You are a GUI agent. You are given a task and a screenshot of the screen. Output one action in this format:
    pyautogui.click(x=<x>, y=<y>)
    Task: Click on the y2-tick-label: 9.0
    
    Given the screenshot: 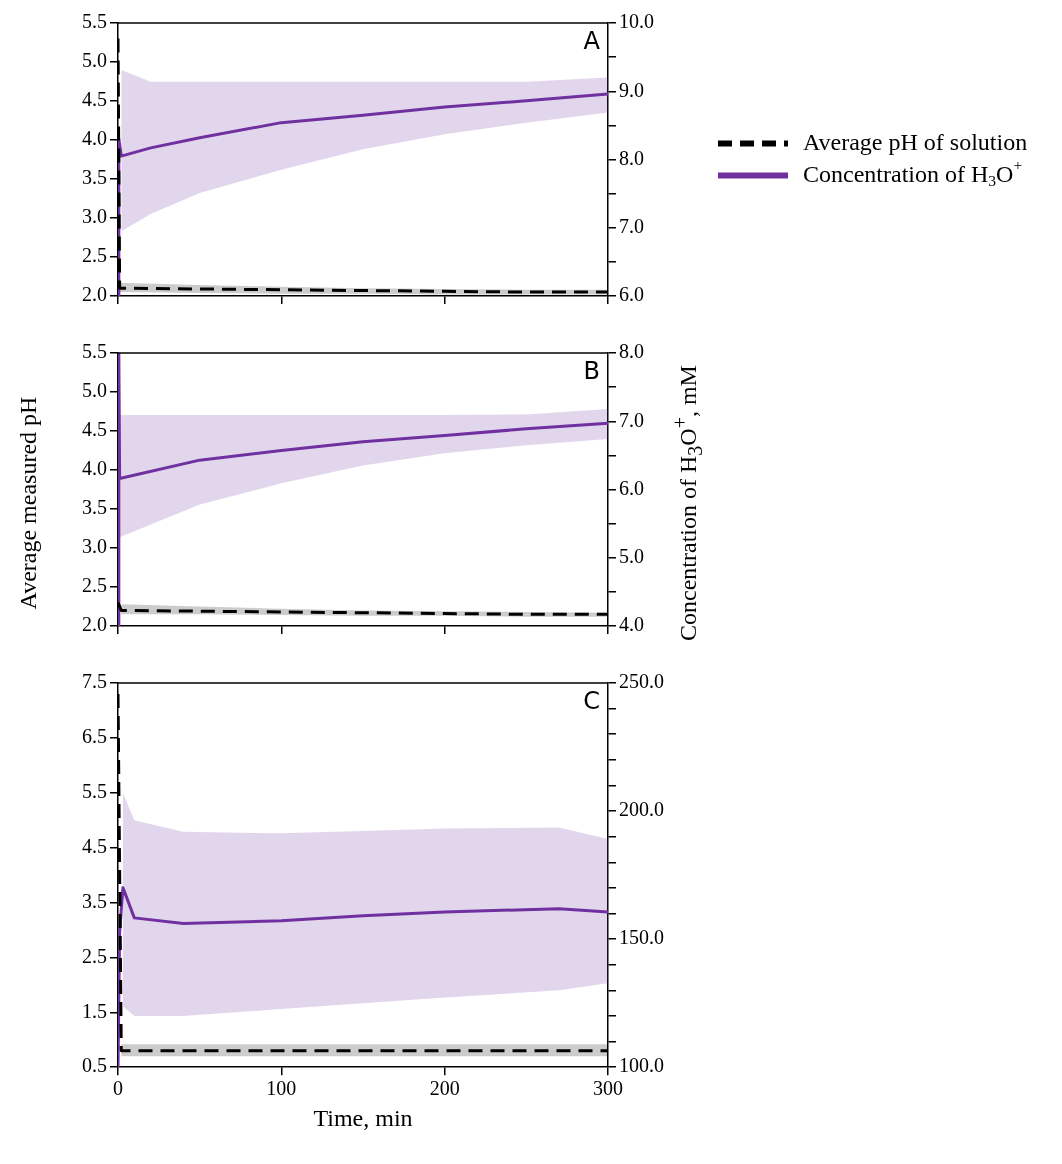 What is the action you would take?
    pyautogui.click(x=631, y=89)
    